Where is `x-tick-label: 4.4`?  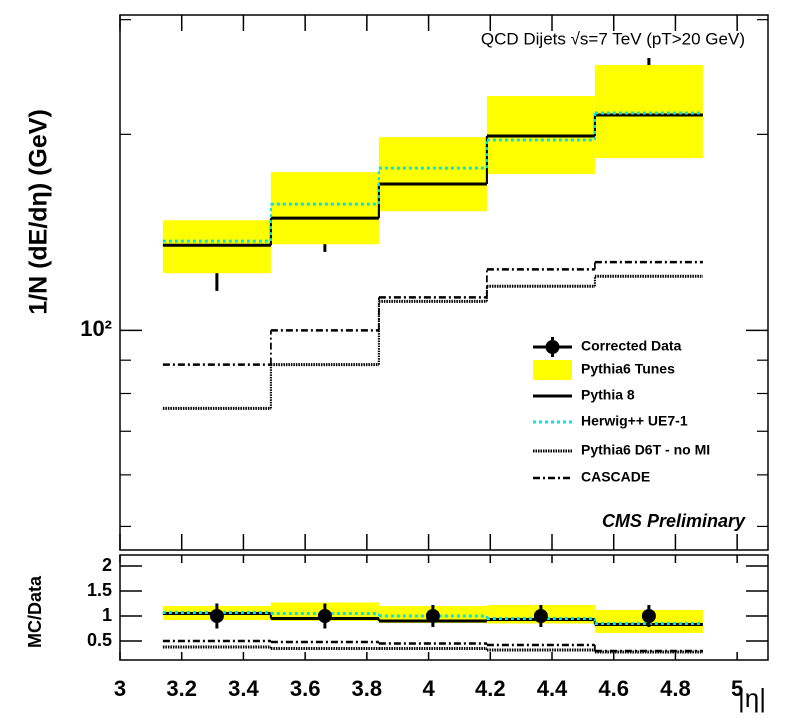
x-tick-label: 4.4 is located at coordinates (552, 688).